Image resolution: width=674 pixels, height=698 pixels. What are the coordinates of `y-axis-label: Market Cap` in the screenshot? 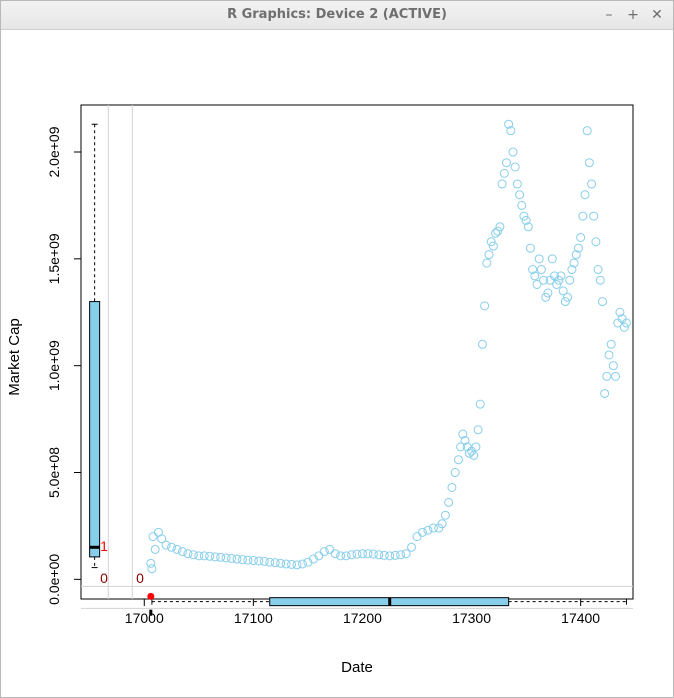 It's located at (14, 357).